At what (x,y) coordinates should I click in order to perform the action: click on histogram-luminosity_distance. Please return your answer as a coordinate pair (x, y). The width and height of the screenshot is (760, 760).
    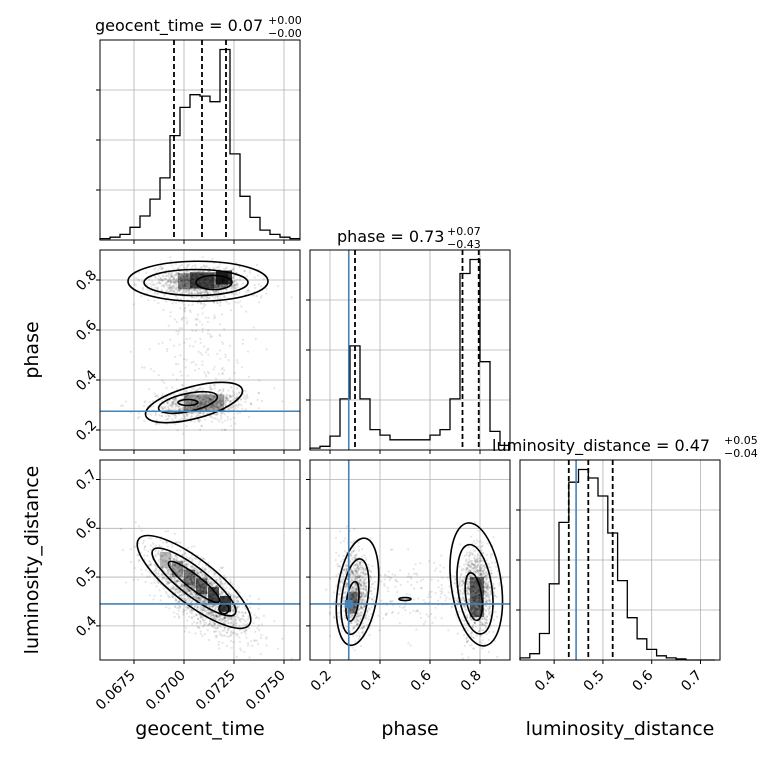
    Looking at the image, I should click on (617, 564).